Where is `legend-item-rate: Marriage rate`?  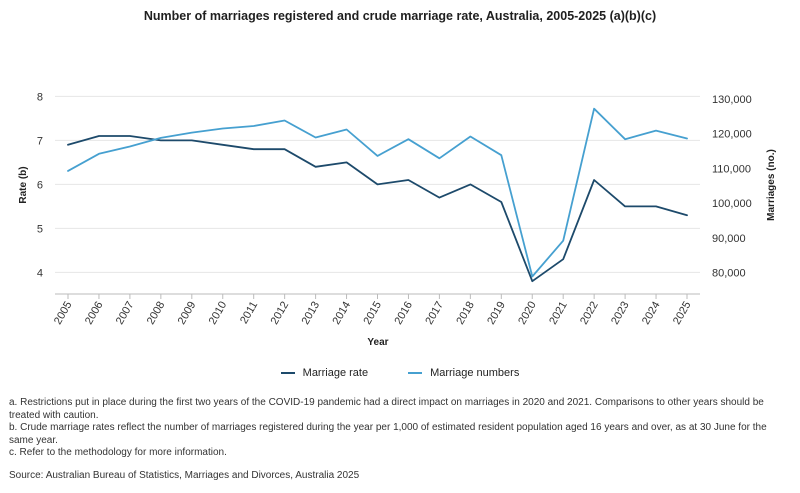 legend-item-rate: Marriage rate is located at coordinates (324, 373).